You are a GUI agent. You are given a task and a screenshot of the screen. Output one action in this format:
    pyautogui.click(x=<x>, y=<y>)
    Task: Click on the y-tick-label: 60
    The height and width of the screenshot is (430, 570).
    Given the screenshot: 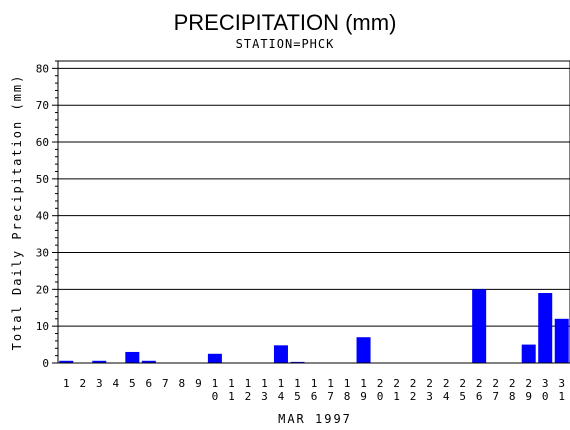 What is the action you would take?
    pyautogui.click(x=42, y=142)
    